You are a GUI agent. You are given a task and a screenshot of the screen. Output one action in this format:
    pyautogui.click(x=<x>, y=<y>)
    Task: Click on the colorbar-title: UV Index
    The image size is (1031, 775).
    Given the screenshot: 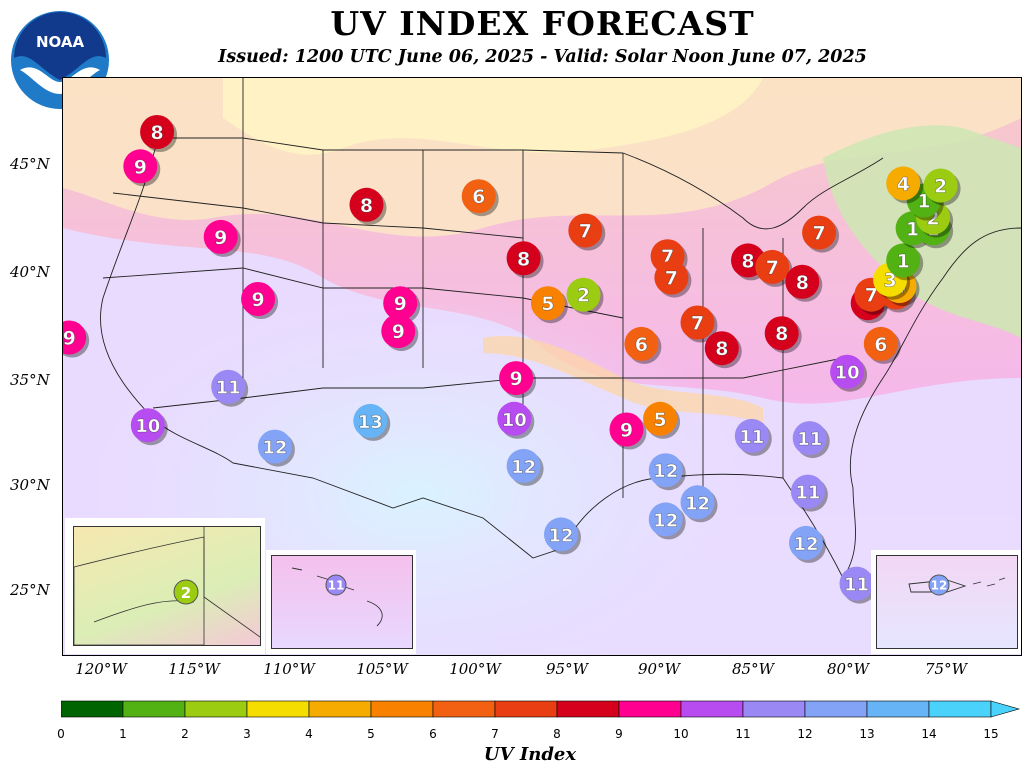 What is the action you would take?
    pyautogui.click(x=530, y=754)
    